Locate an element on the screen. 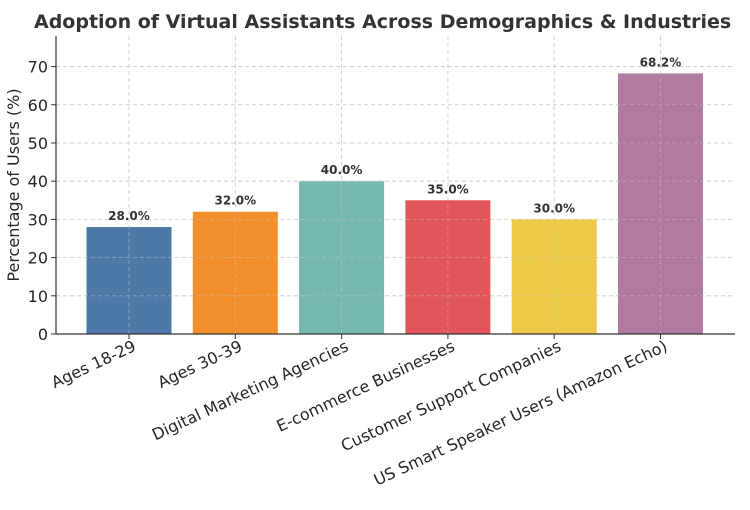  y-ticks: 0 10 20 30 40 50 60 70 is located at coordinates (42, 201).